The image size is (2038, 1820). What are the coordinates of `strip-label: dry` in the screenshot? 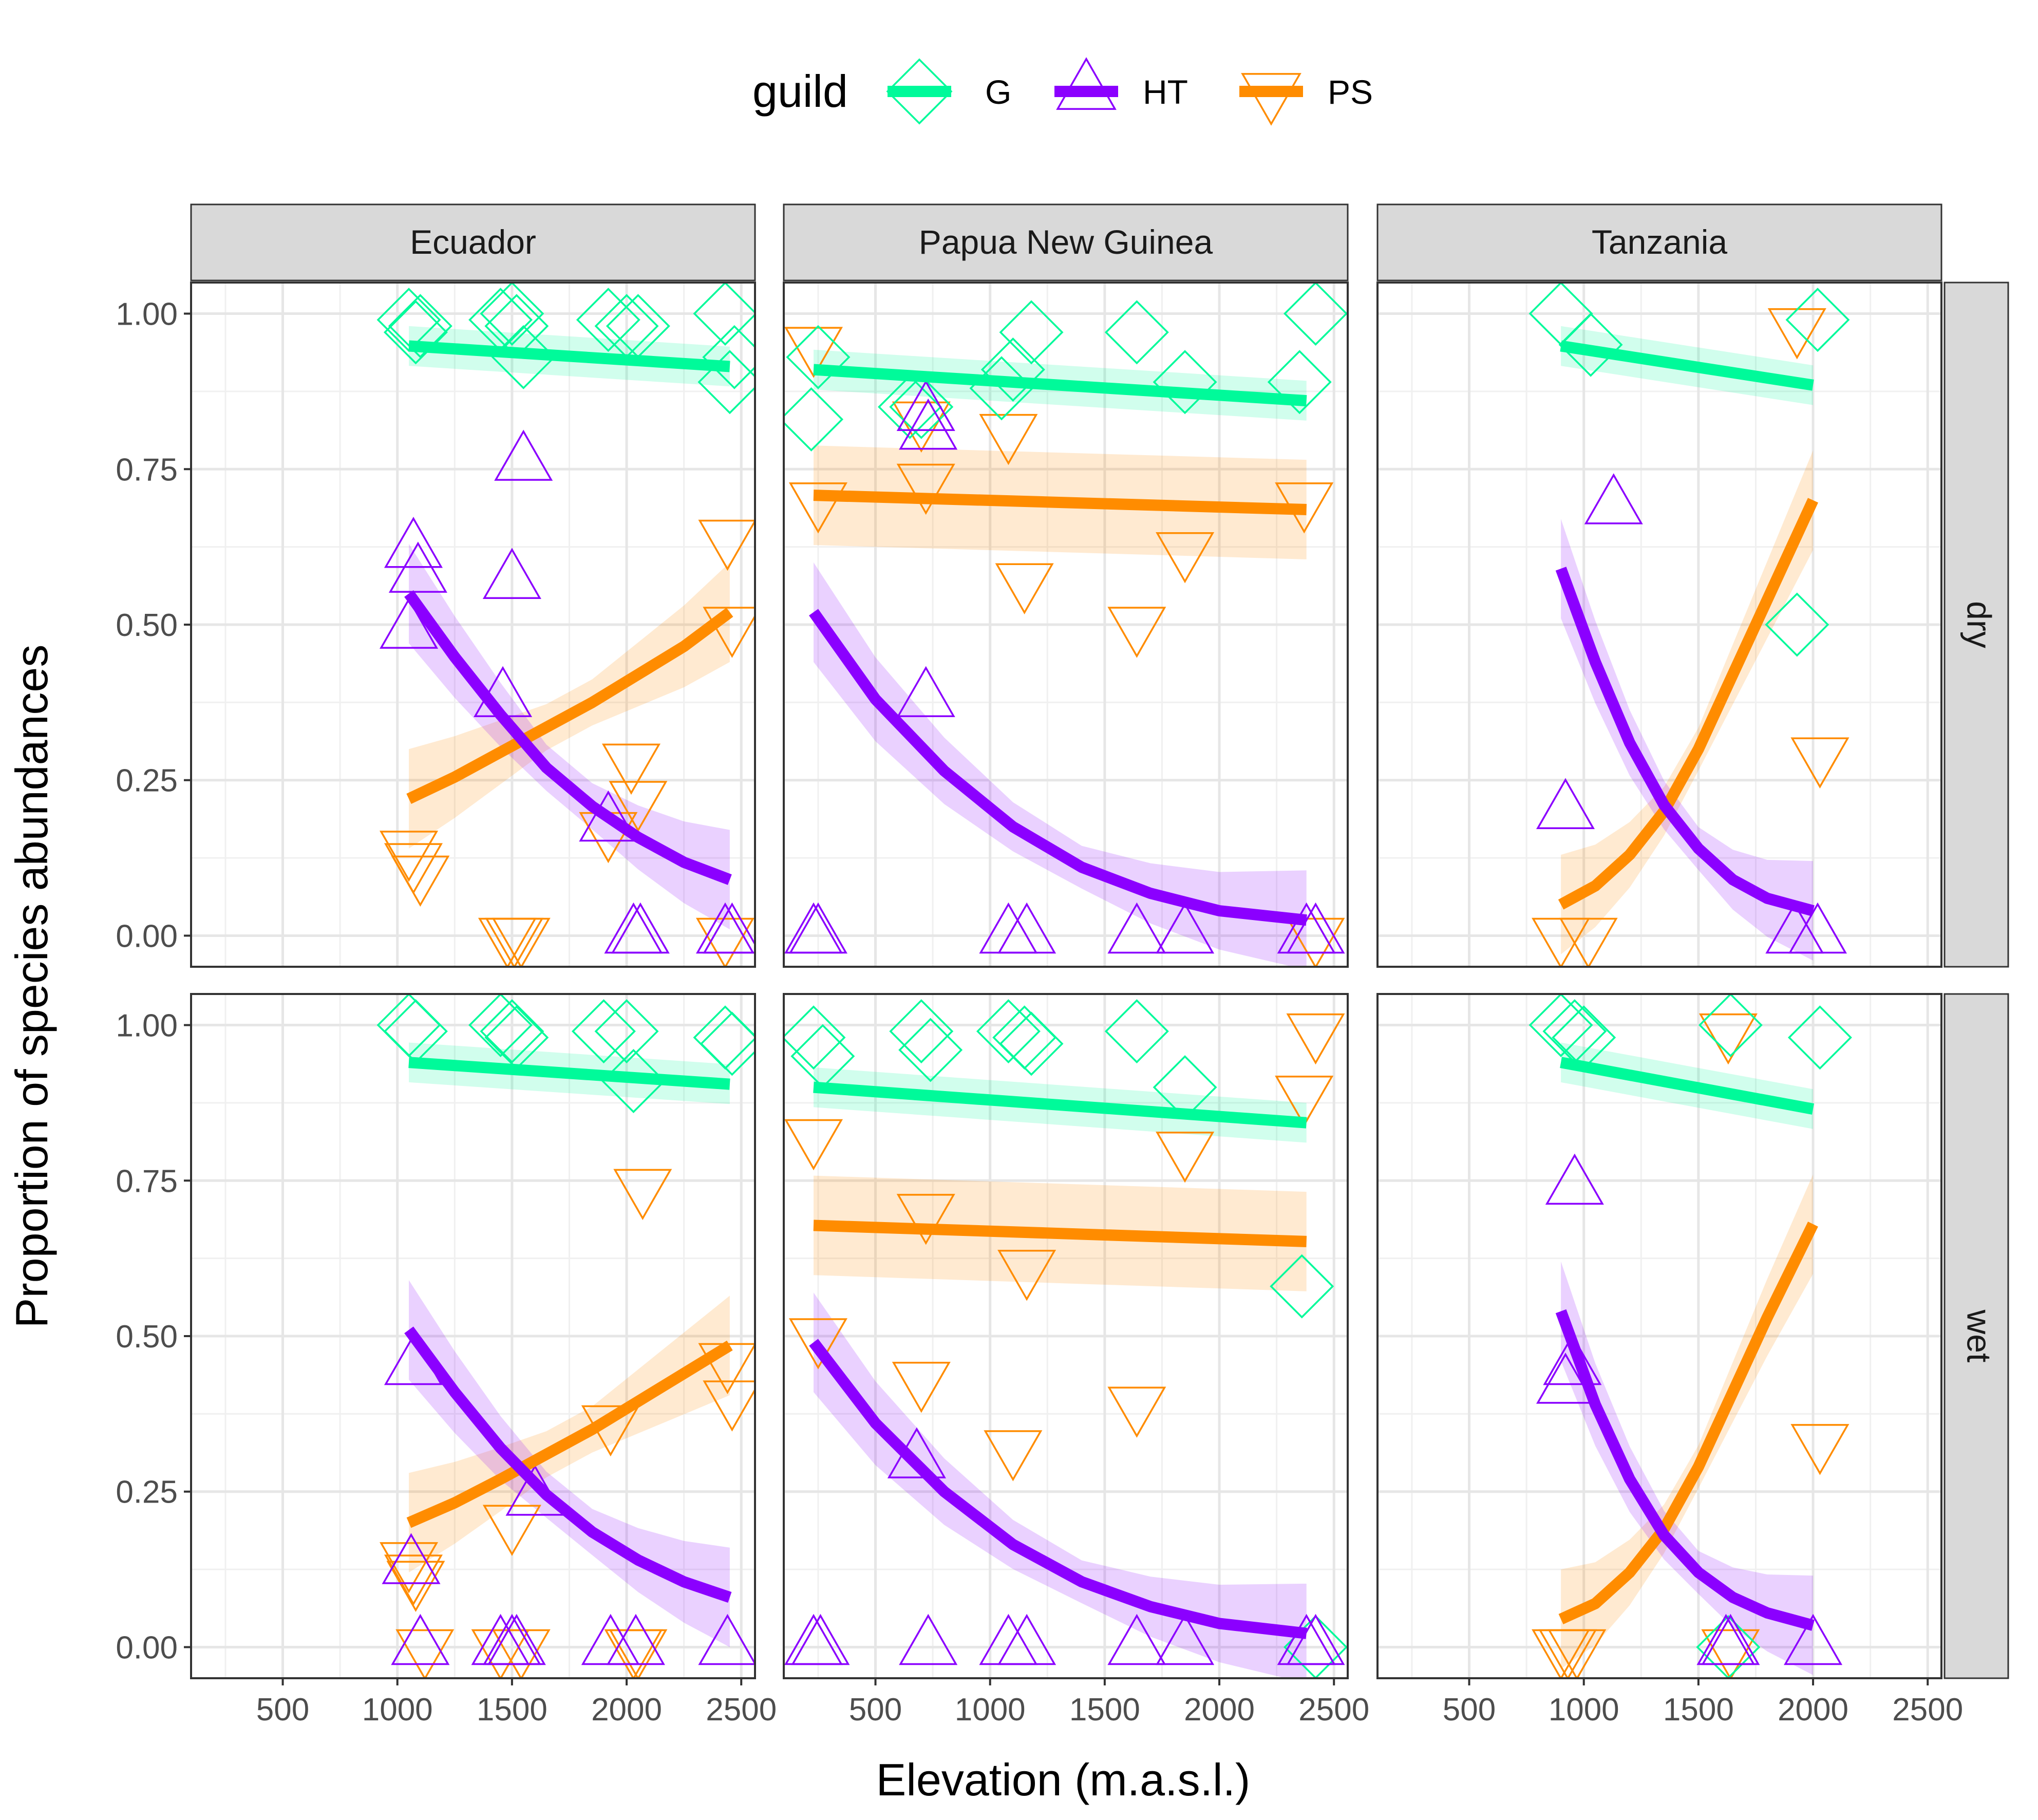 It's located at (1979, 624).